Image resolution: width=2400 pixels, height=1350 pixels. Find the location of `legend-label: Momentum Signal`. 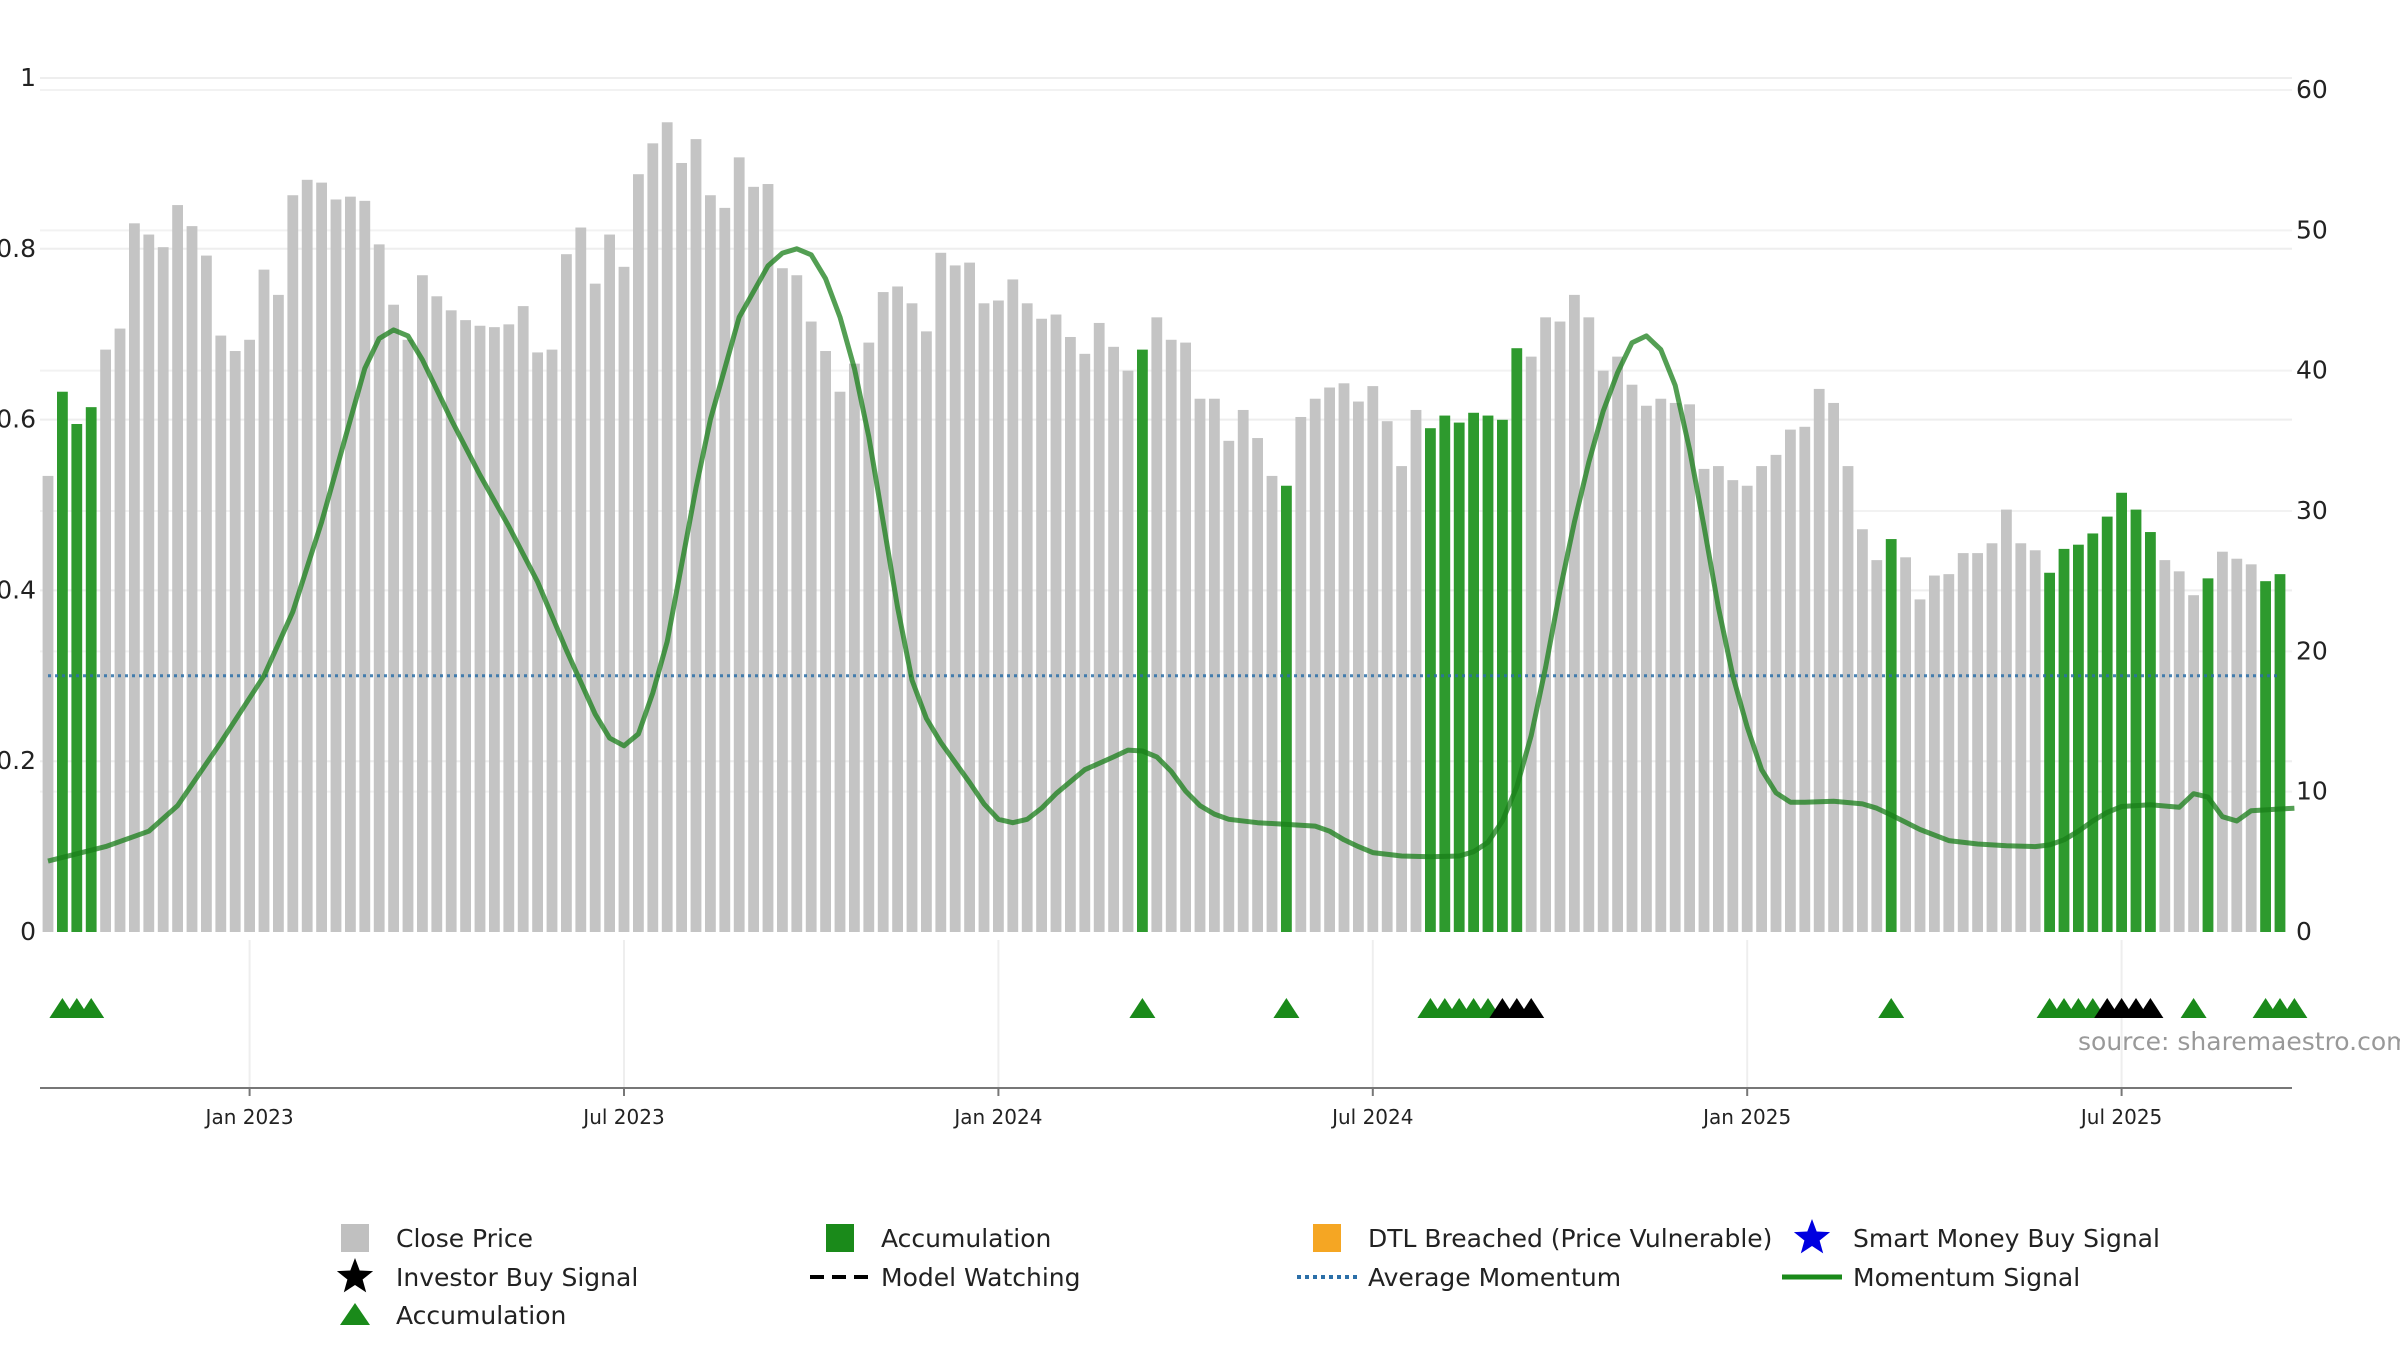

legend-label: Momentum Signal is located at coordinates (1966, 1277).